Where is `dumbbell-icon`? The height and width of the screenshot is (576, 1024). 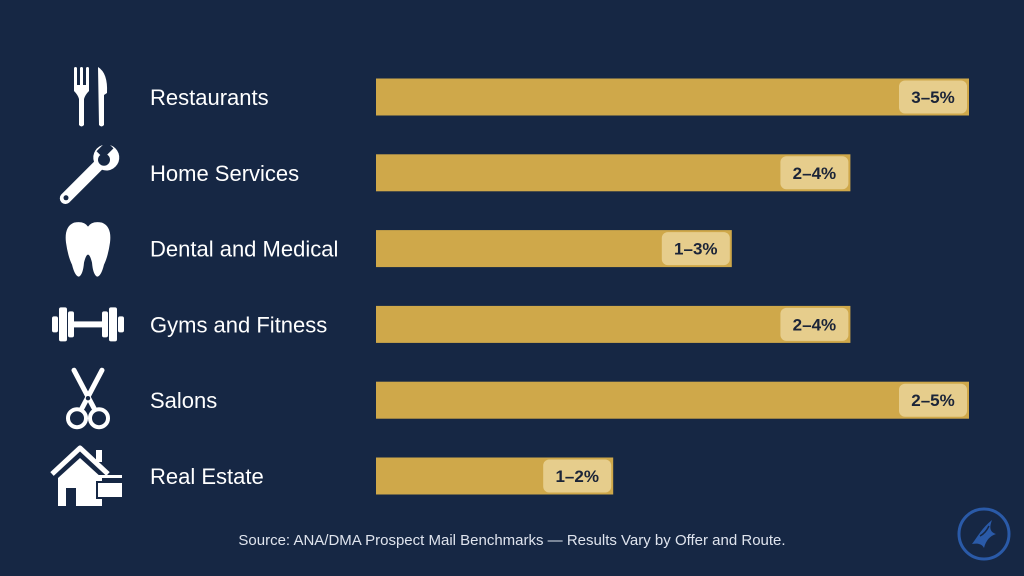 dumbbell-icon is located at coordinates (88, 324).